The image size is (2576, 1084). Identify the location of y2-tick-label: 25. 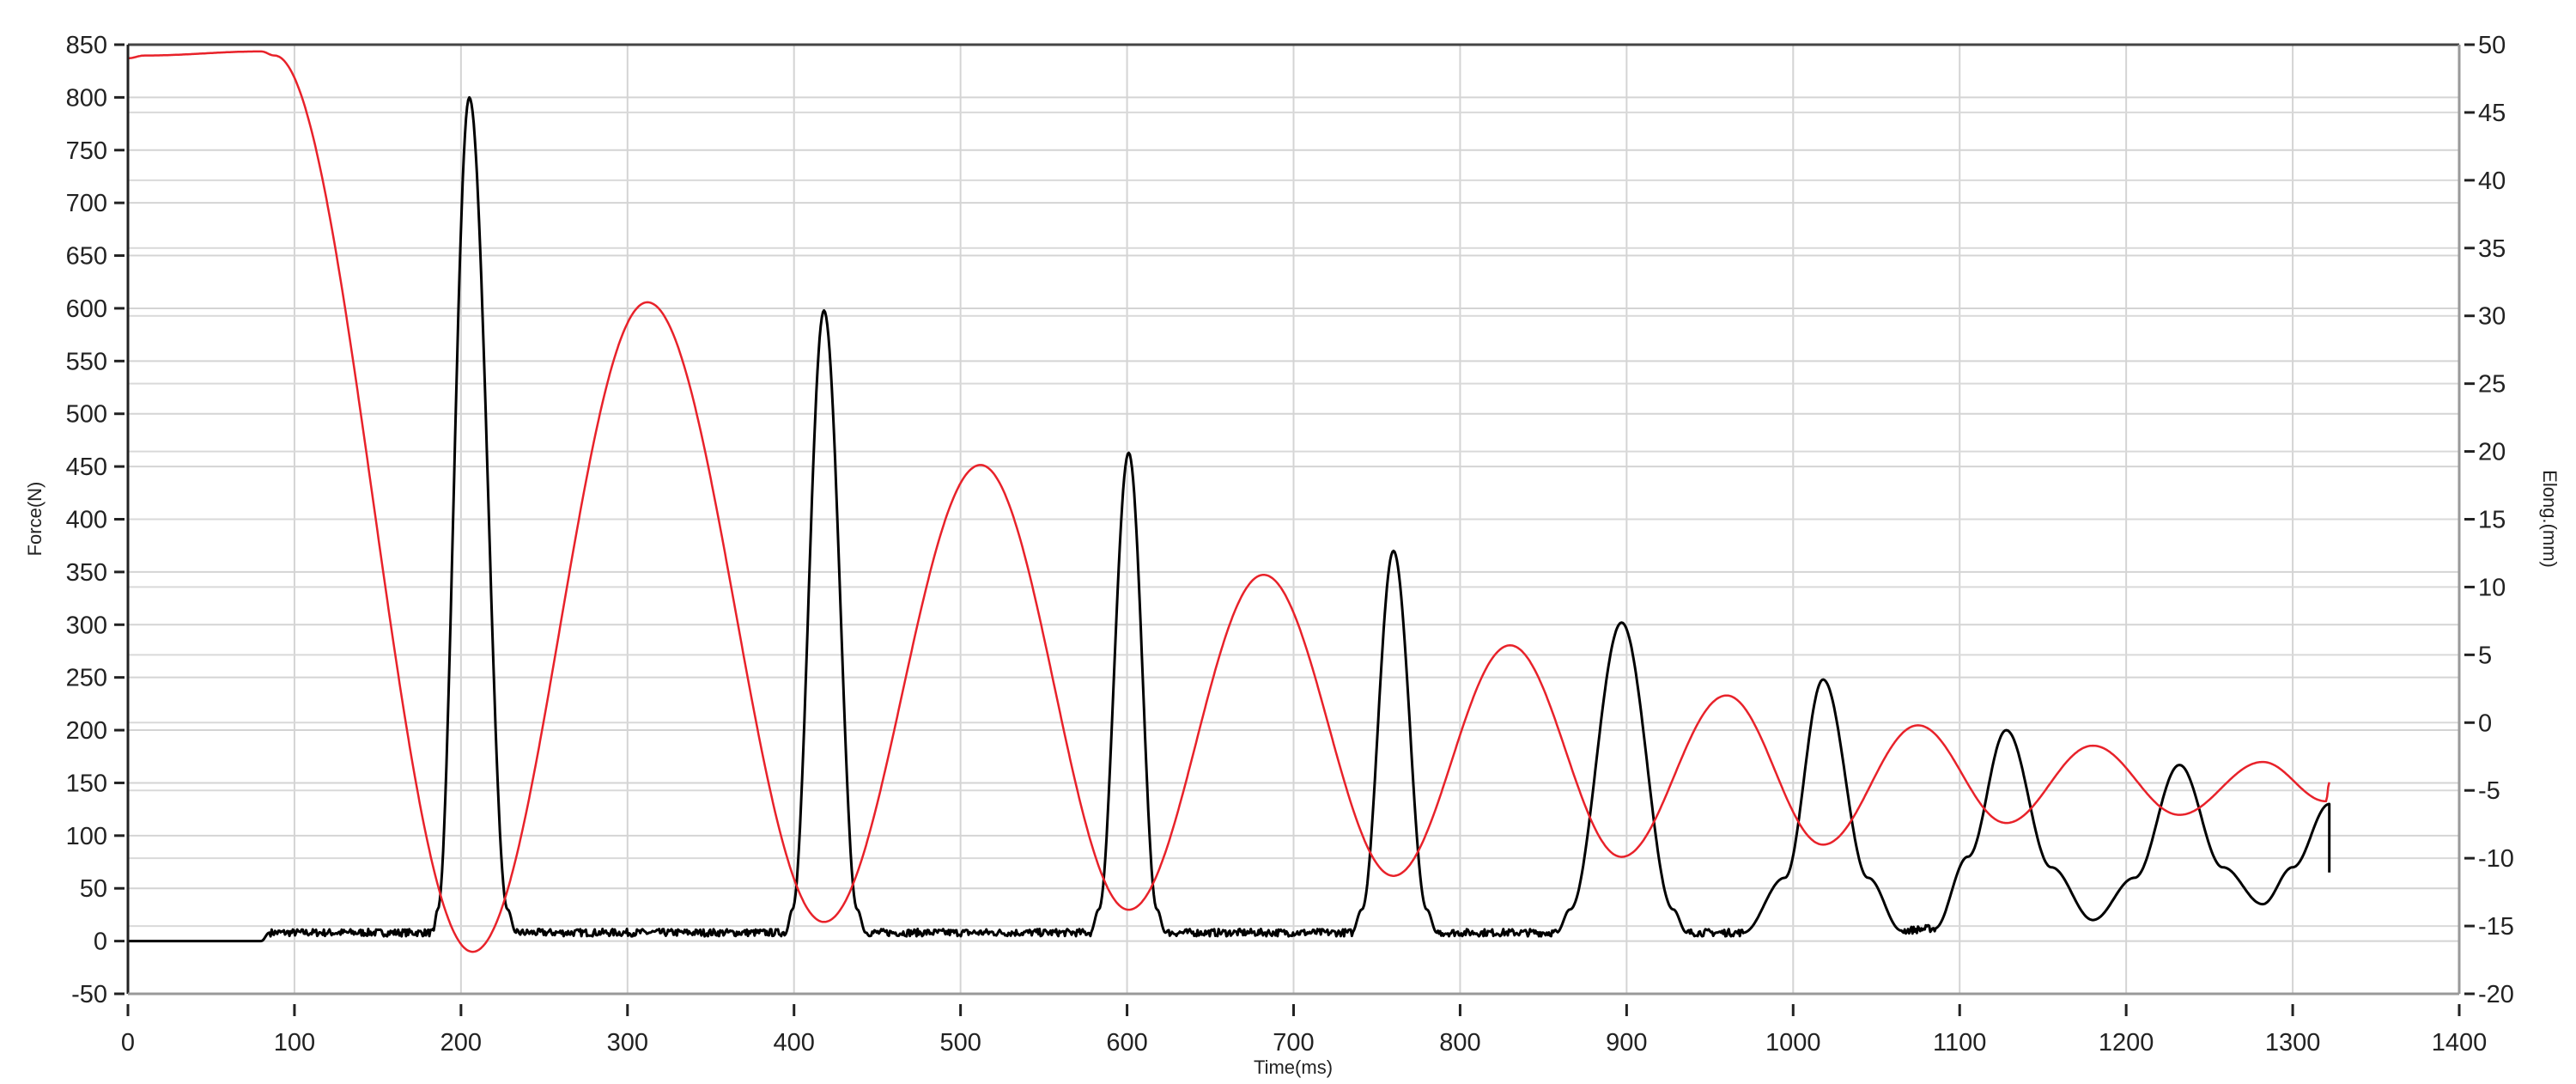
(2492, 385).